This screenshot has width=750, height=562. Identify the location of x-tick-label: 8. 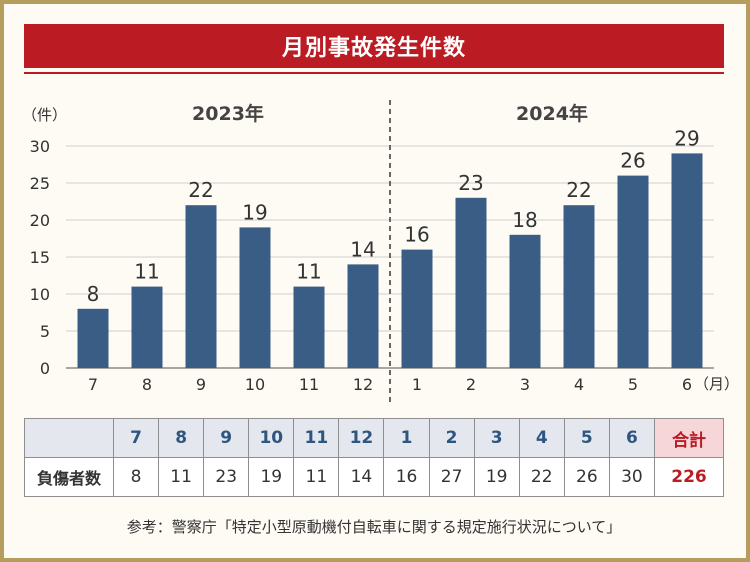
(147, 384).